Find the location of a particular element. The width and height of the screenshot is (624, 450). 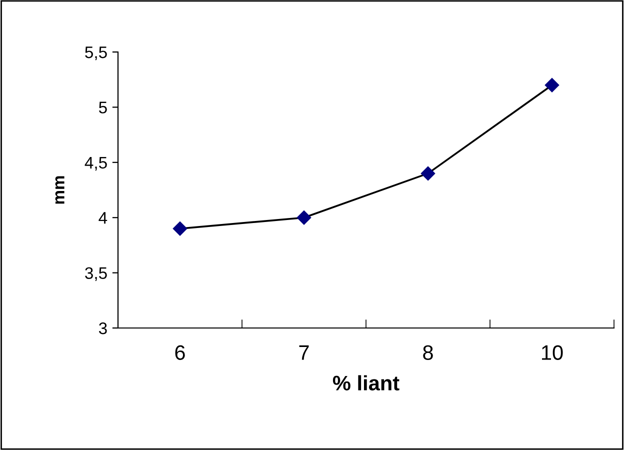

y-tick-label: 5 is located at coordinates (102, 108).